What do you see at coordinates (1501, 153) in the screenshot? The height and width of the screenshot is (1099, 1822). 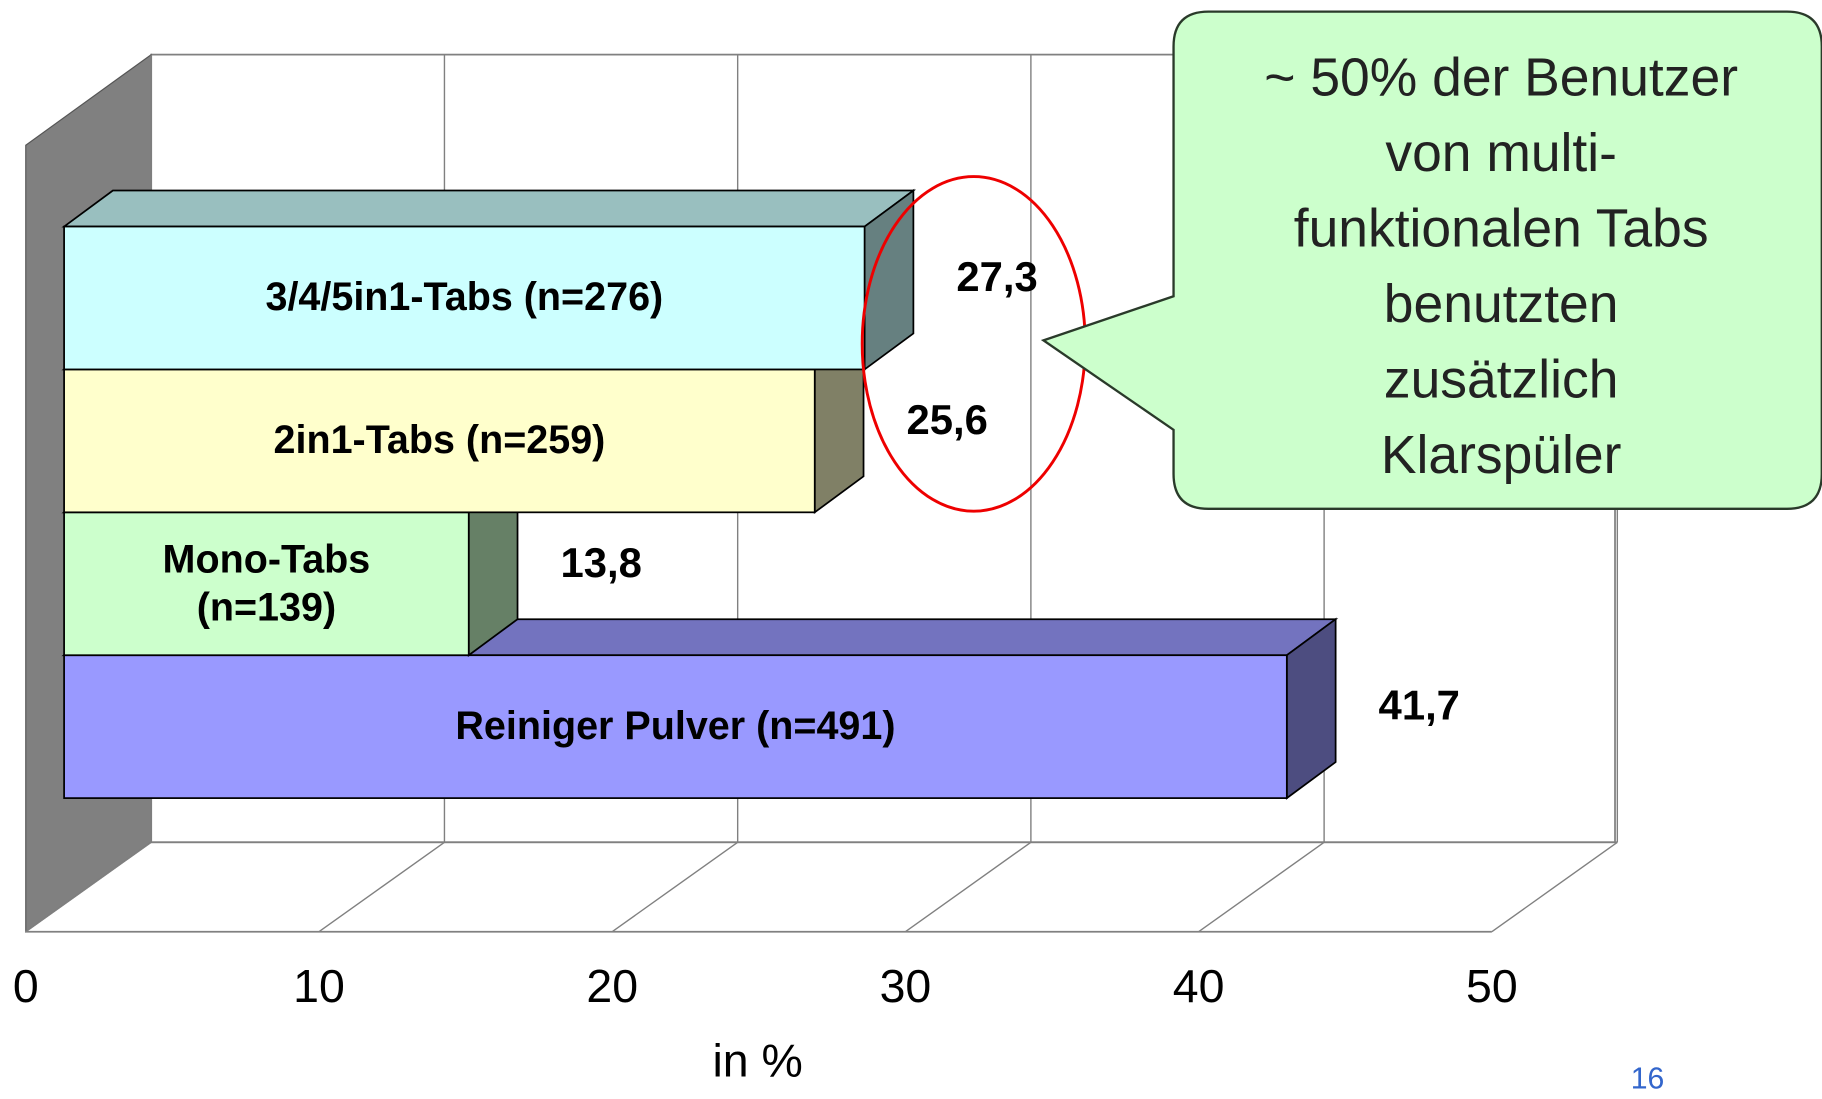 I see `annotation-line: von multi-` at bounding box center [1501, 153].